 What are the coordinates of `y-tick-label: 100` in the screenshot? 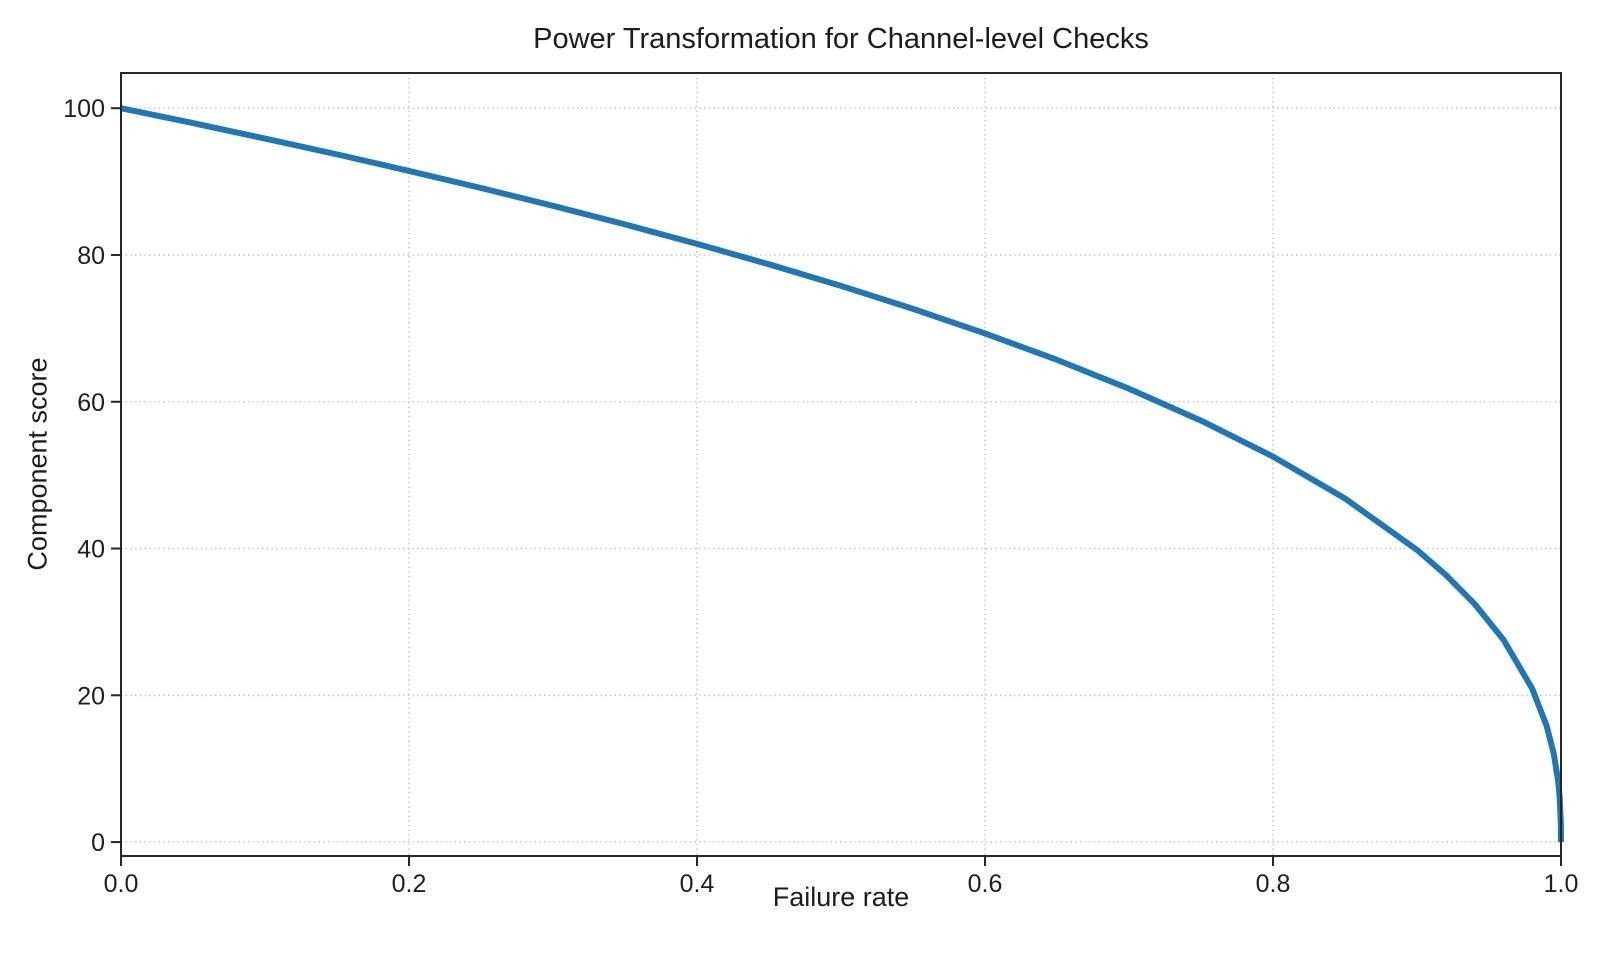 It's located at (84, 109).